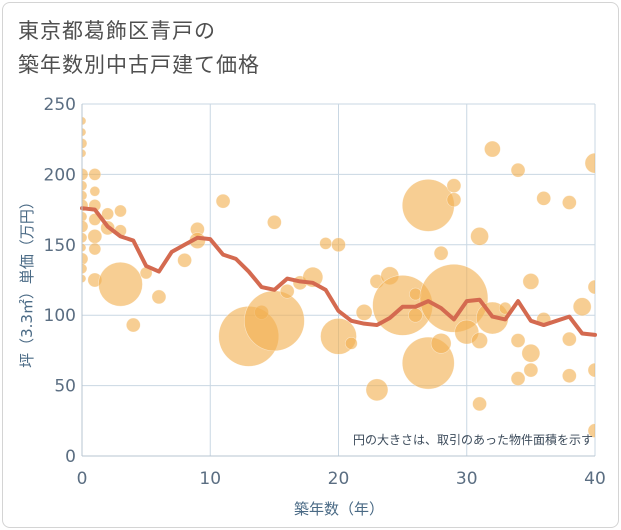  What do you see at coordinates (473, 439) in the screenshot?
I see `bubble-size-note: 円の大きさは、取引のあった物件面積を示す` at bounding box center [473, 439].